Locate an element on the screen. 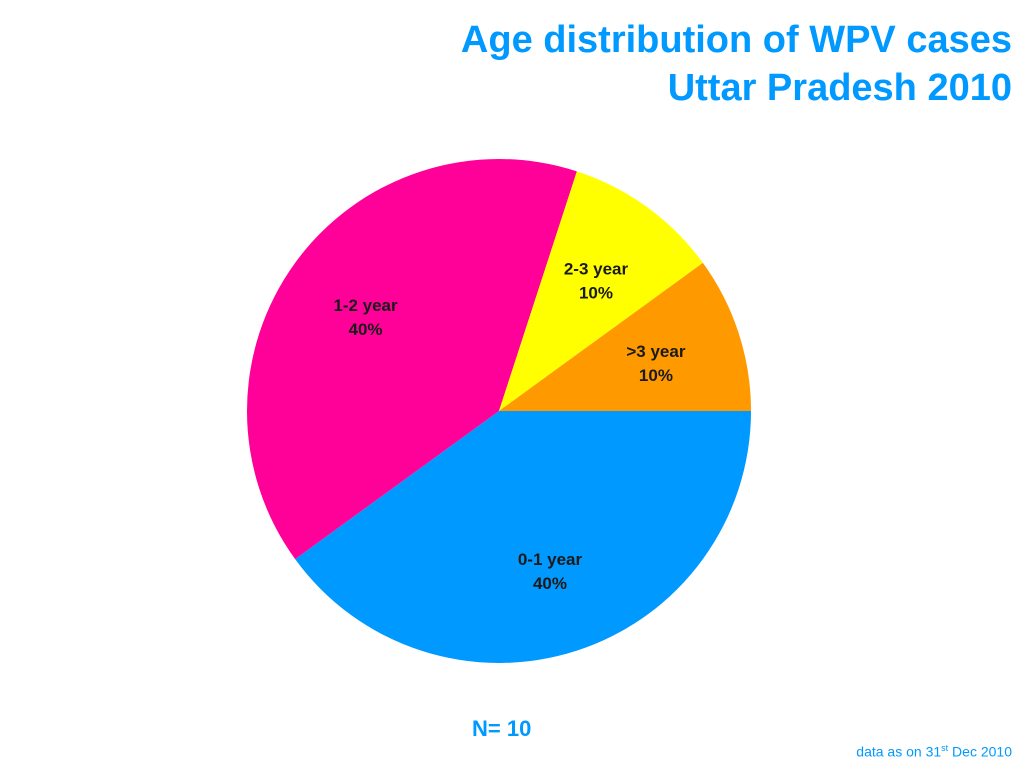  slice-label-over-3-year: >3 year is located at coordinates (655, 351).